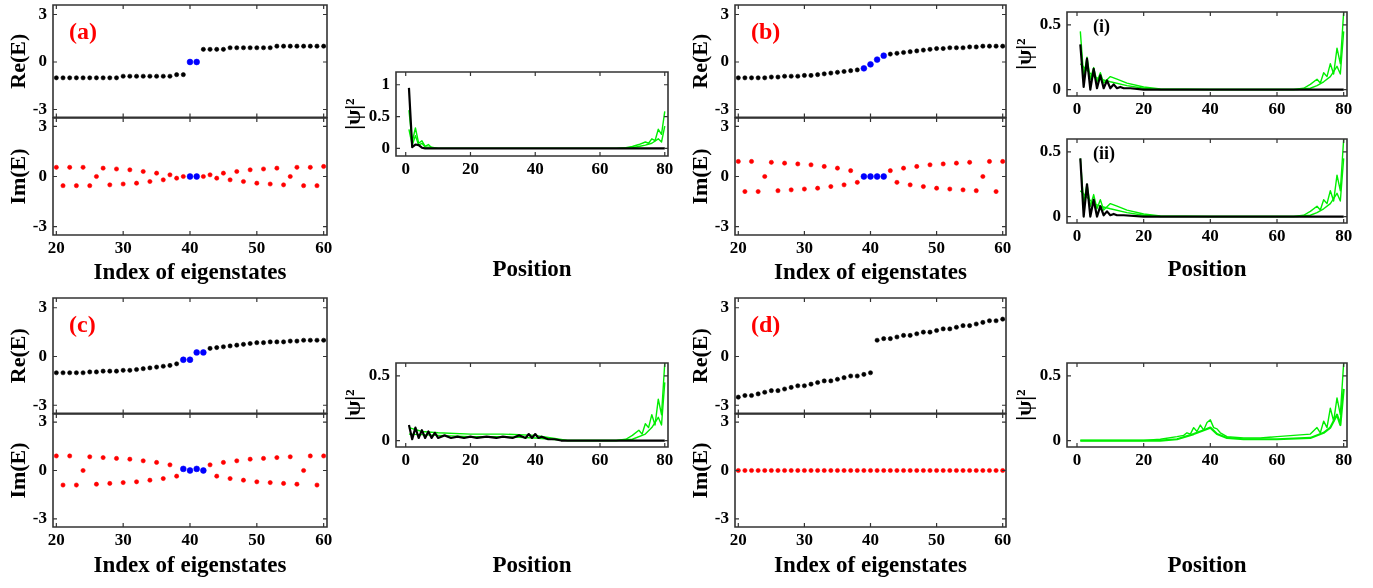 The image size is (1373, 588). What do you see at coordinates (1101, 26) in the screenshot?
I see `annotation: (i)` at bounding box center [1101, 26].